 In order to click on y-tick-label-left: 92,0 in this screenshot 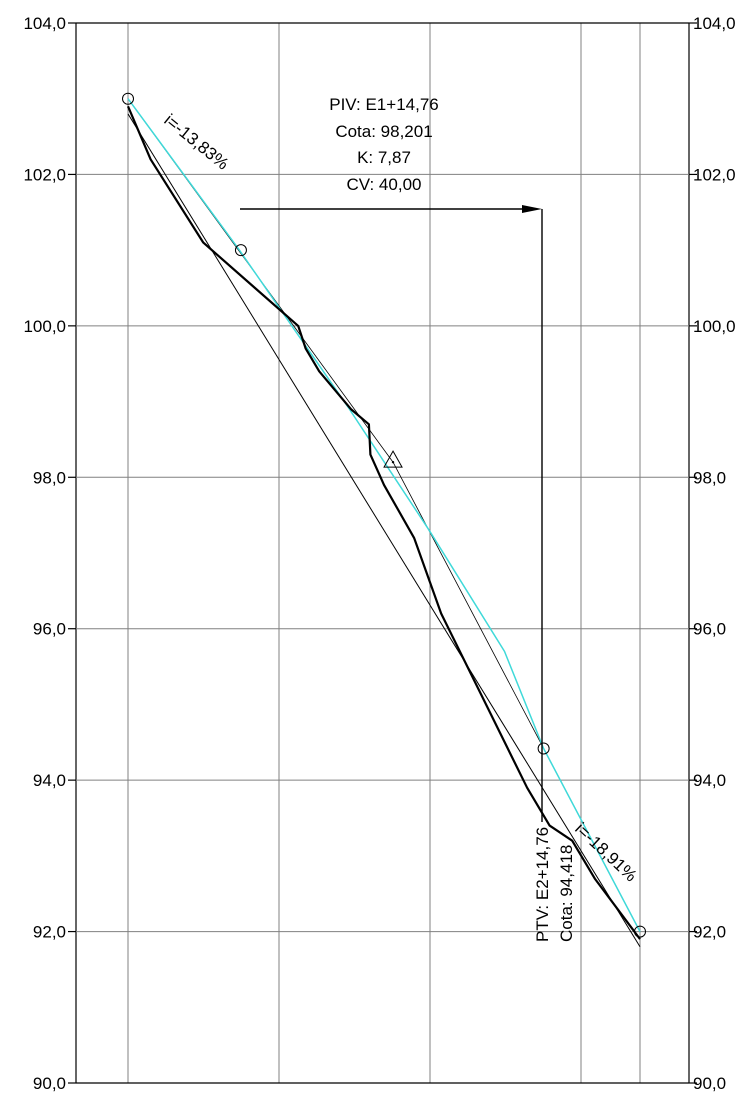, I will do `click(49, 932)`.